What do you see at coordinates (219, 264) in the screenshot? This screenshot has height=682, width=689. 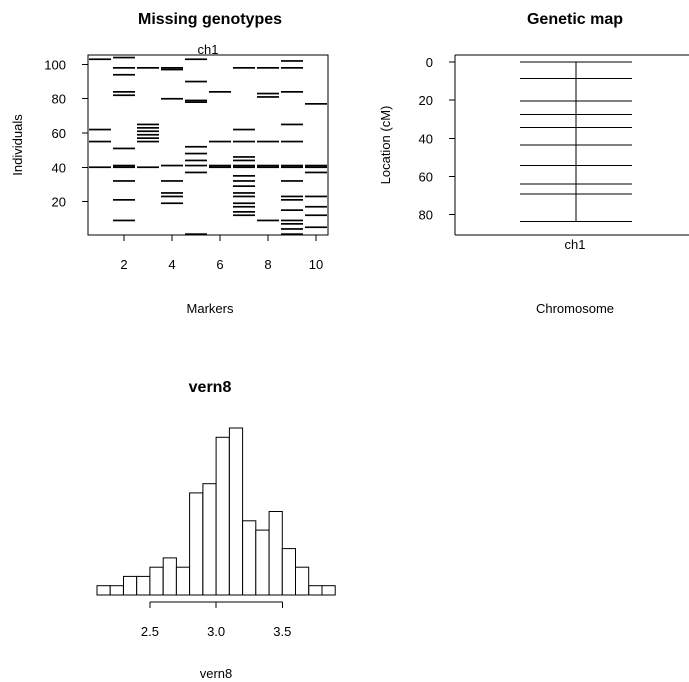 I see `x-tick-label: 6` at bounding box center [219, 264].